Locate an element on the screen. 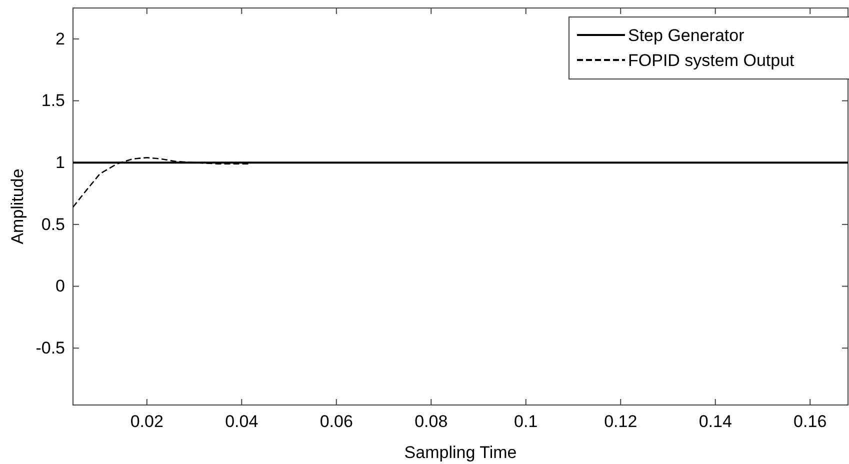  x-axis-title: Sampling Time is located at coordinates (460, 452).